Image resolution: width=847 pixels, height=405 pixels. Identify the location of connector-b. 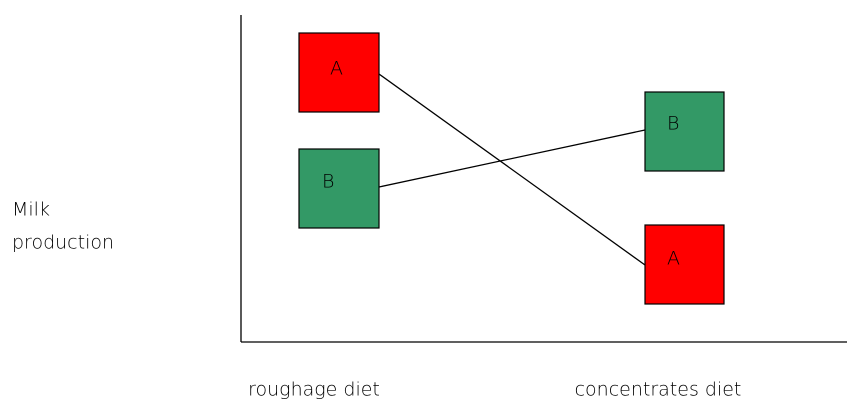
(512, 158).